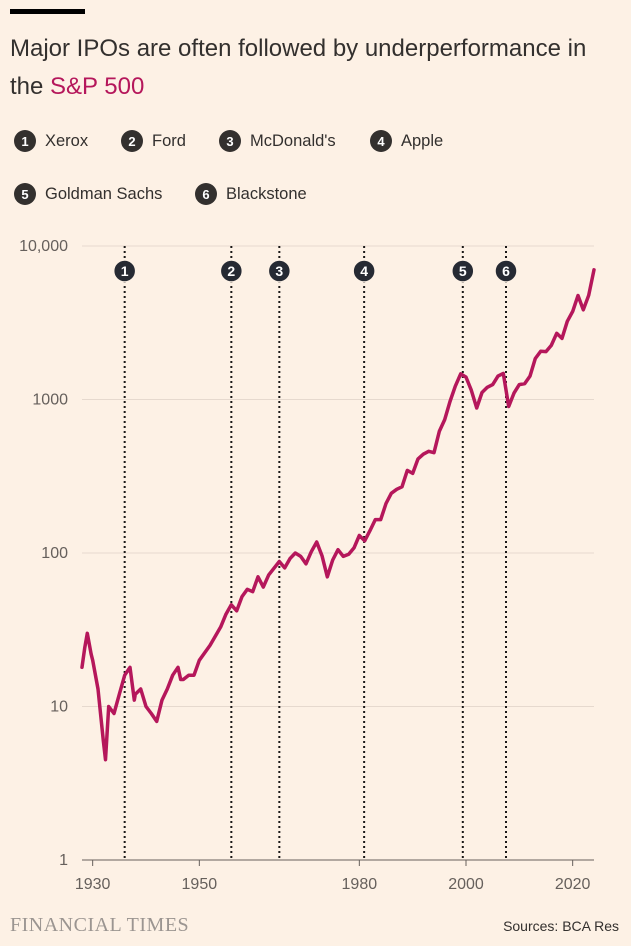  Describe the element at coordinates (169, 140) in the screenshot. I see `legend-label: Ford` at that location.